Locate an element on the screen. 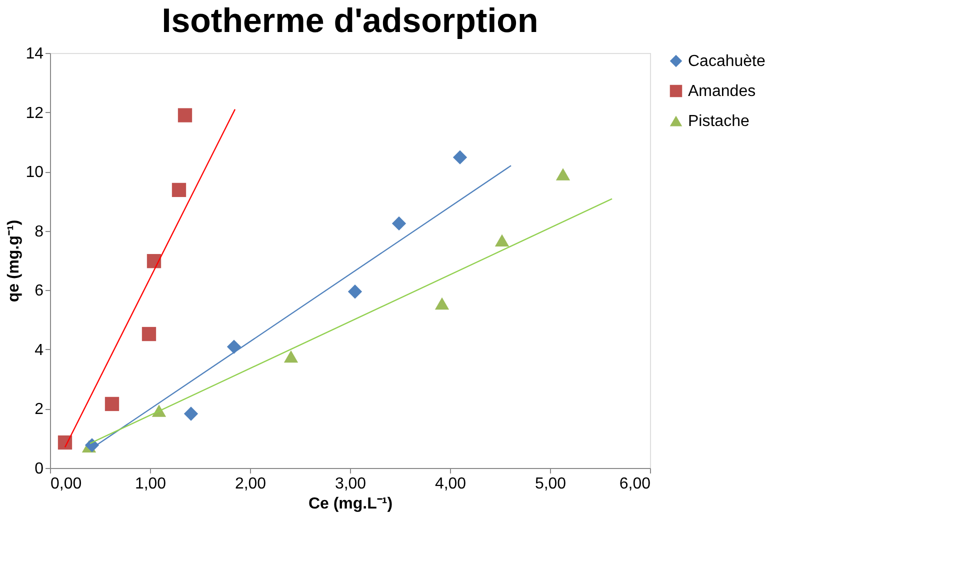 Image resolution: width=955 pixels, height=582 pixels. y-tick-label: 4 is located at coordinates (39, 350).